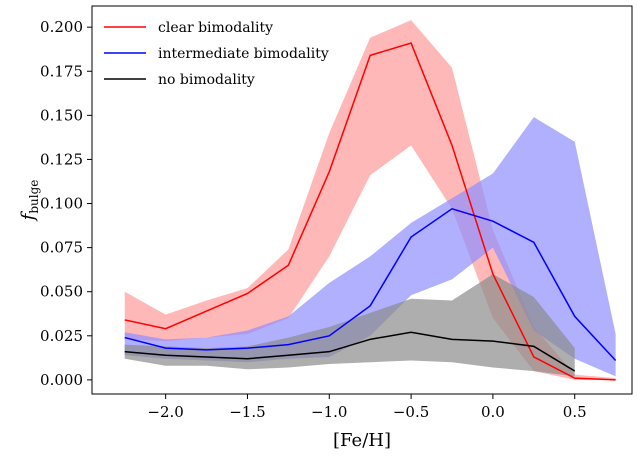  Describe the element at coordinates (61, 336) in the screenshot. I see `y-tick-label: 0.025` at that location.